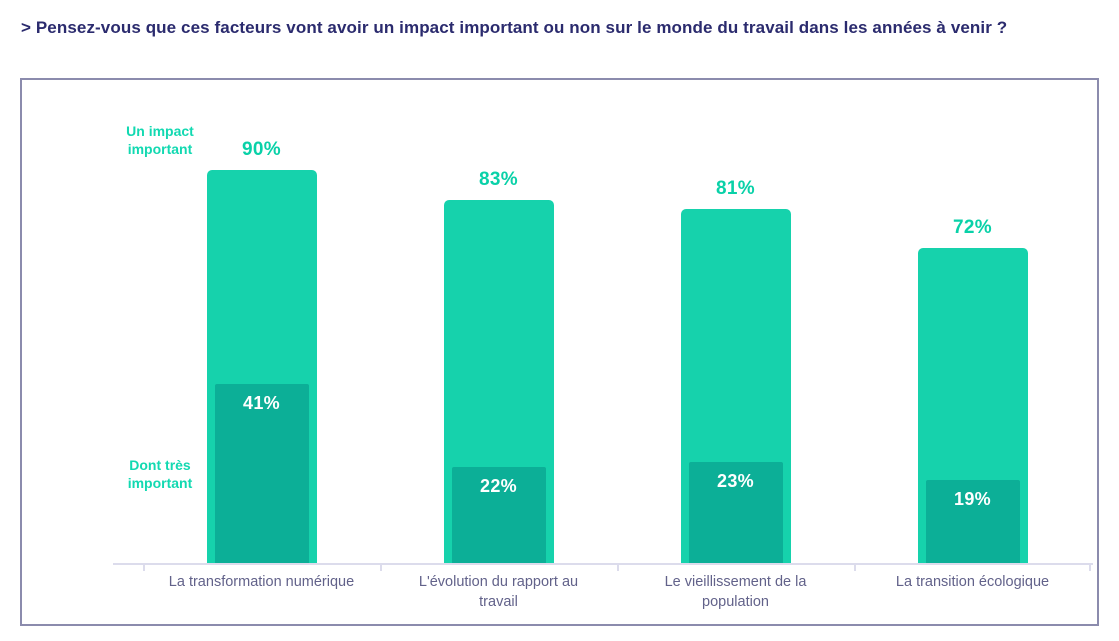 The image size is (1119, 641). I want to click on bar-total: 19%, so click(972, 405).